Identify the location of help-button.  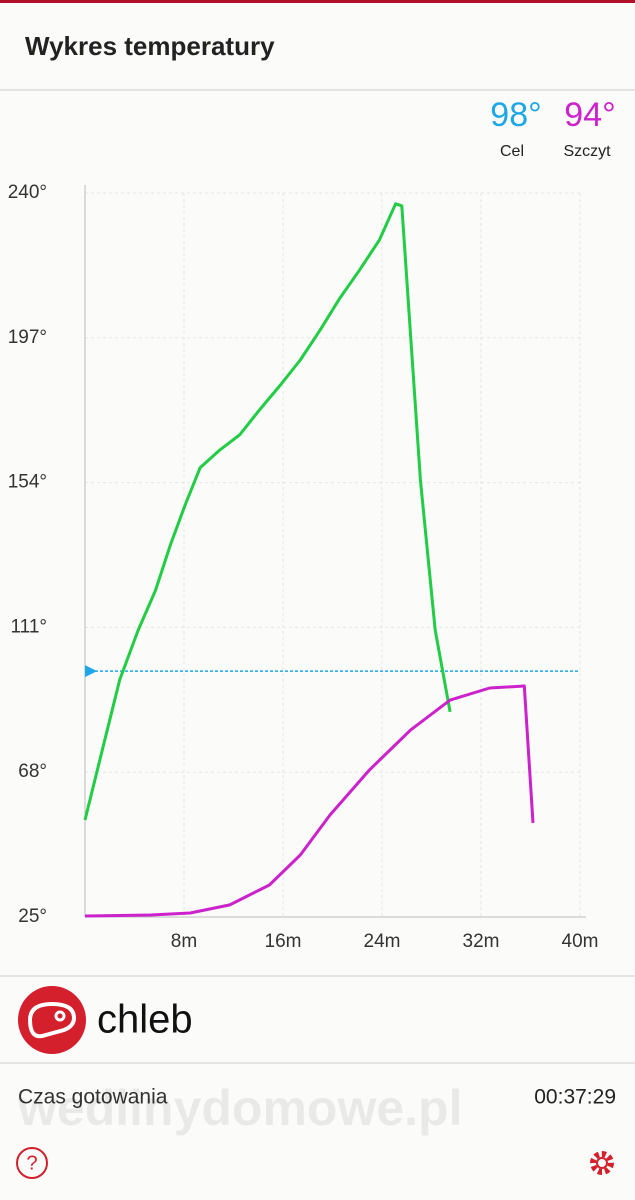
(32, 1163).